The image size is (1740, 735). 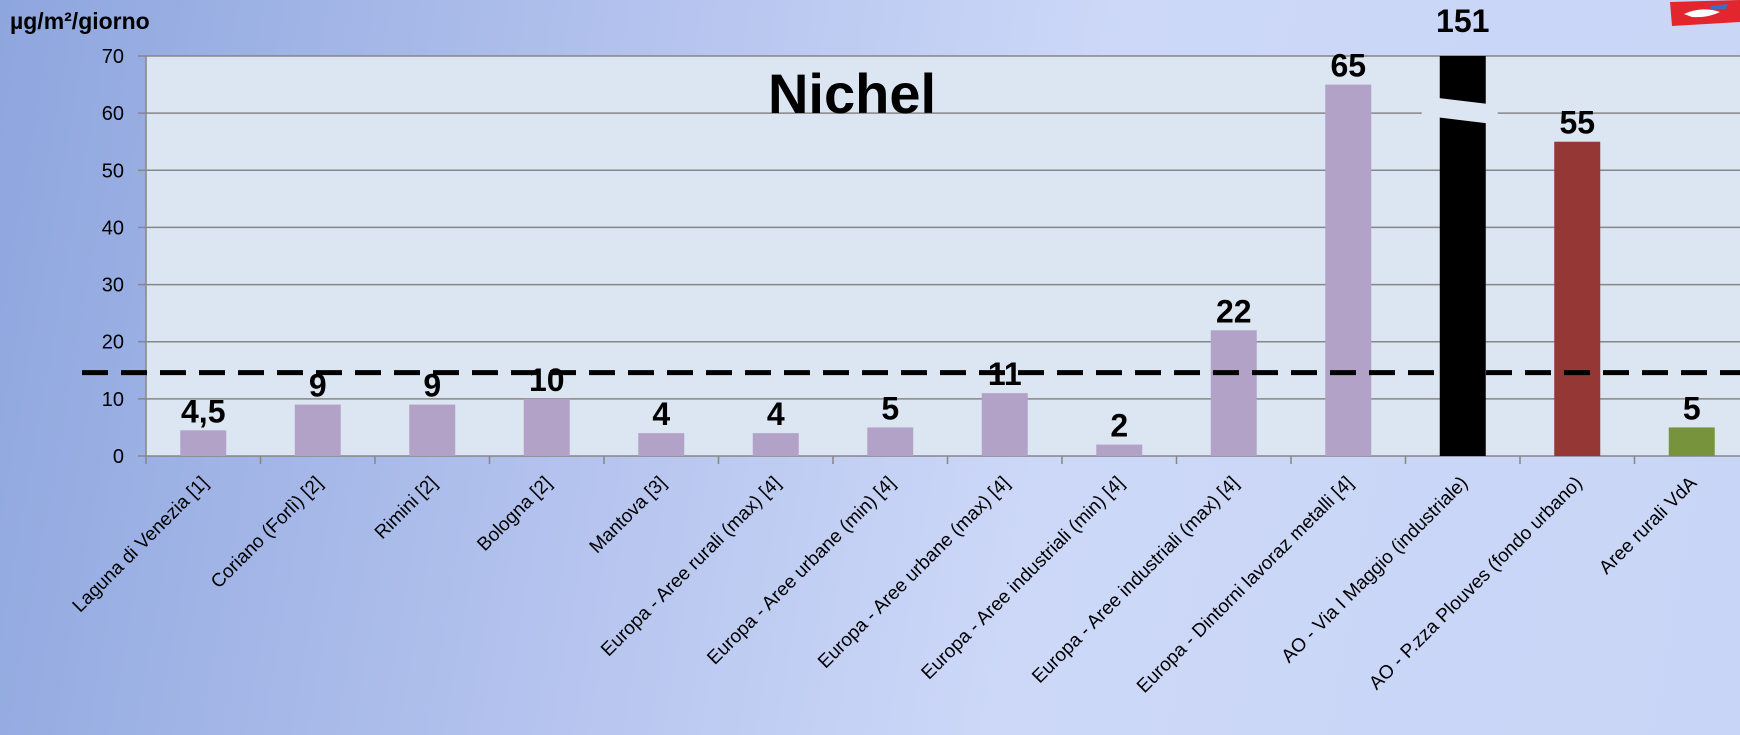 I want to click on data-label: 22, so click(x=1234, y=311).